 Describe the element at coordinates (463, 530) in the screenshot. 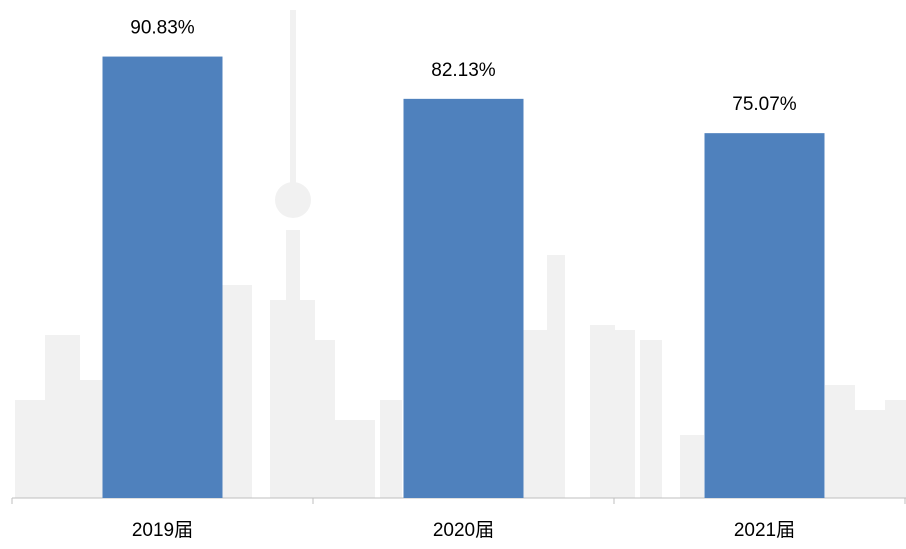

I see `x-tick-label: 2020届` at that location.